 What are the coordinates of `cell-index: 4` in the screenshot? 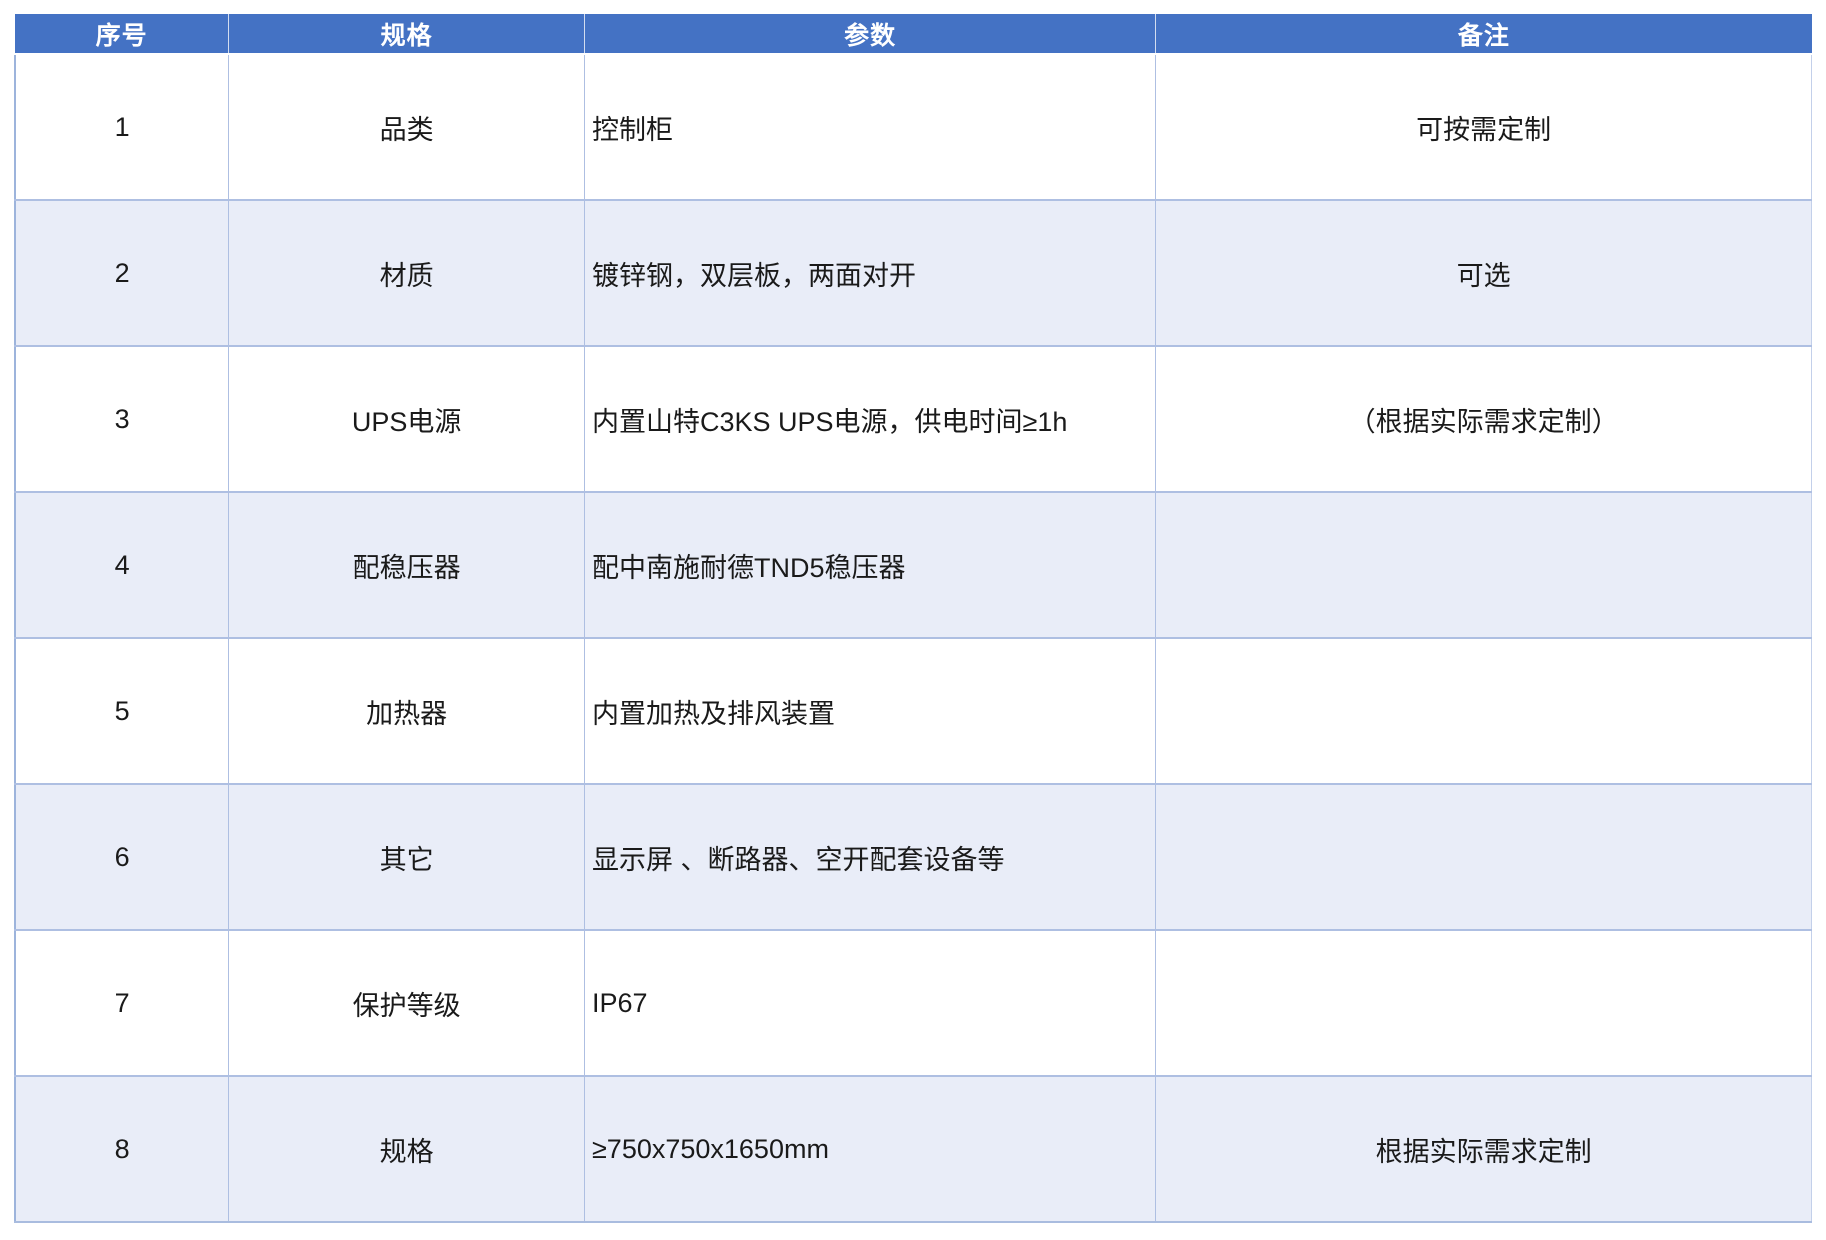 It's located at (122, 565).